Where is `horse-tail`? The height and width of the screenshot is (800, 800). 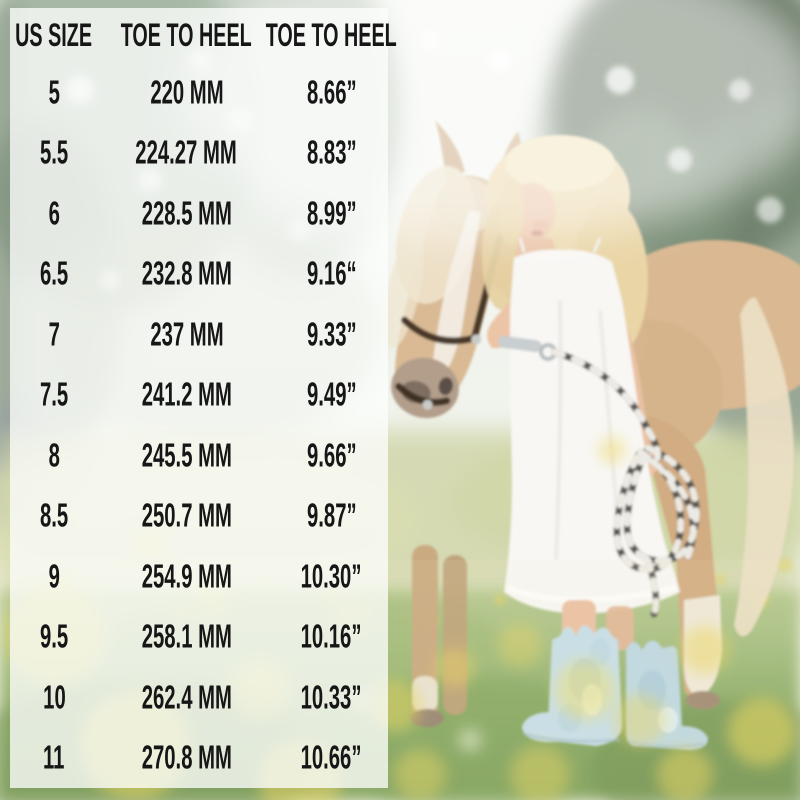
horse-tail is located at coordinates (764, 467).